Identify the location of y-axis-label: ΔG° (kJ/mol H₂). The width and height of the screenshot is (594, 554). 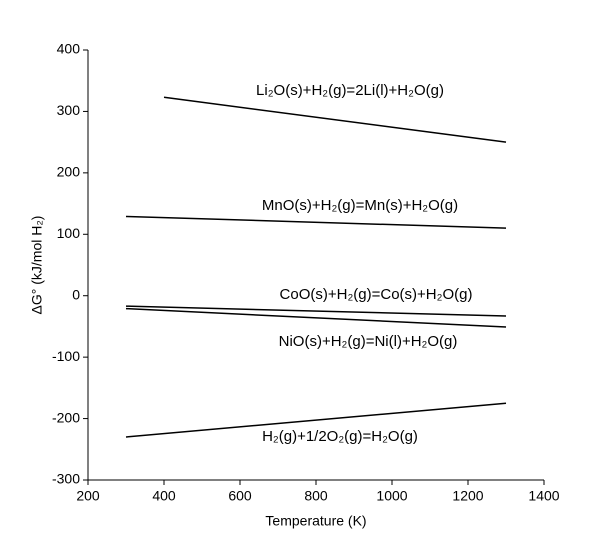
(37, 265).